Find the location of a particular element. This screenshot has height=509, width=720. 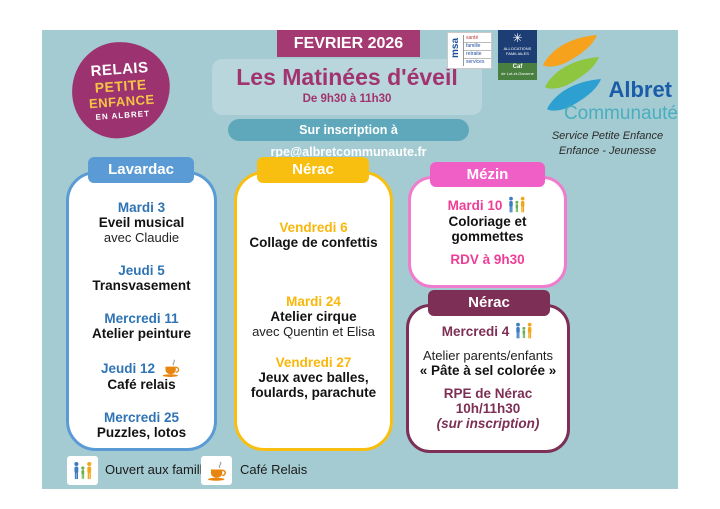

event-title: Jeux avec balles, foulards, parachute is located at coordinates (313, 385).